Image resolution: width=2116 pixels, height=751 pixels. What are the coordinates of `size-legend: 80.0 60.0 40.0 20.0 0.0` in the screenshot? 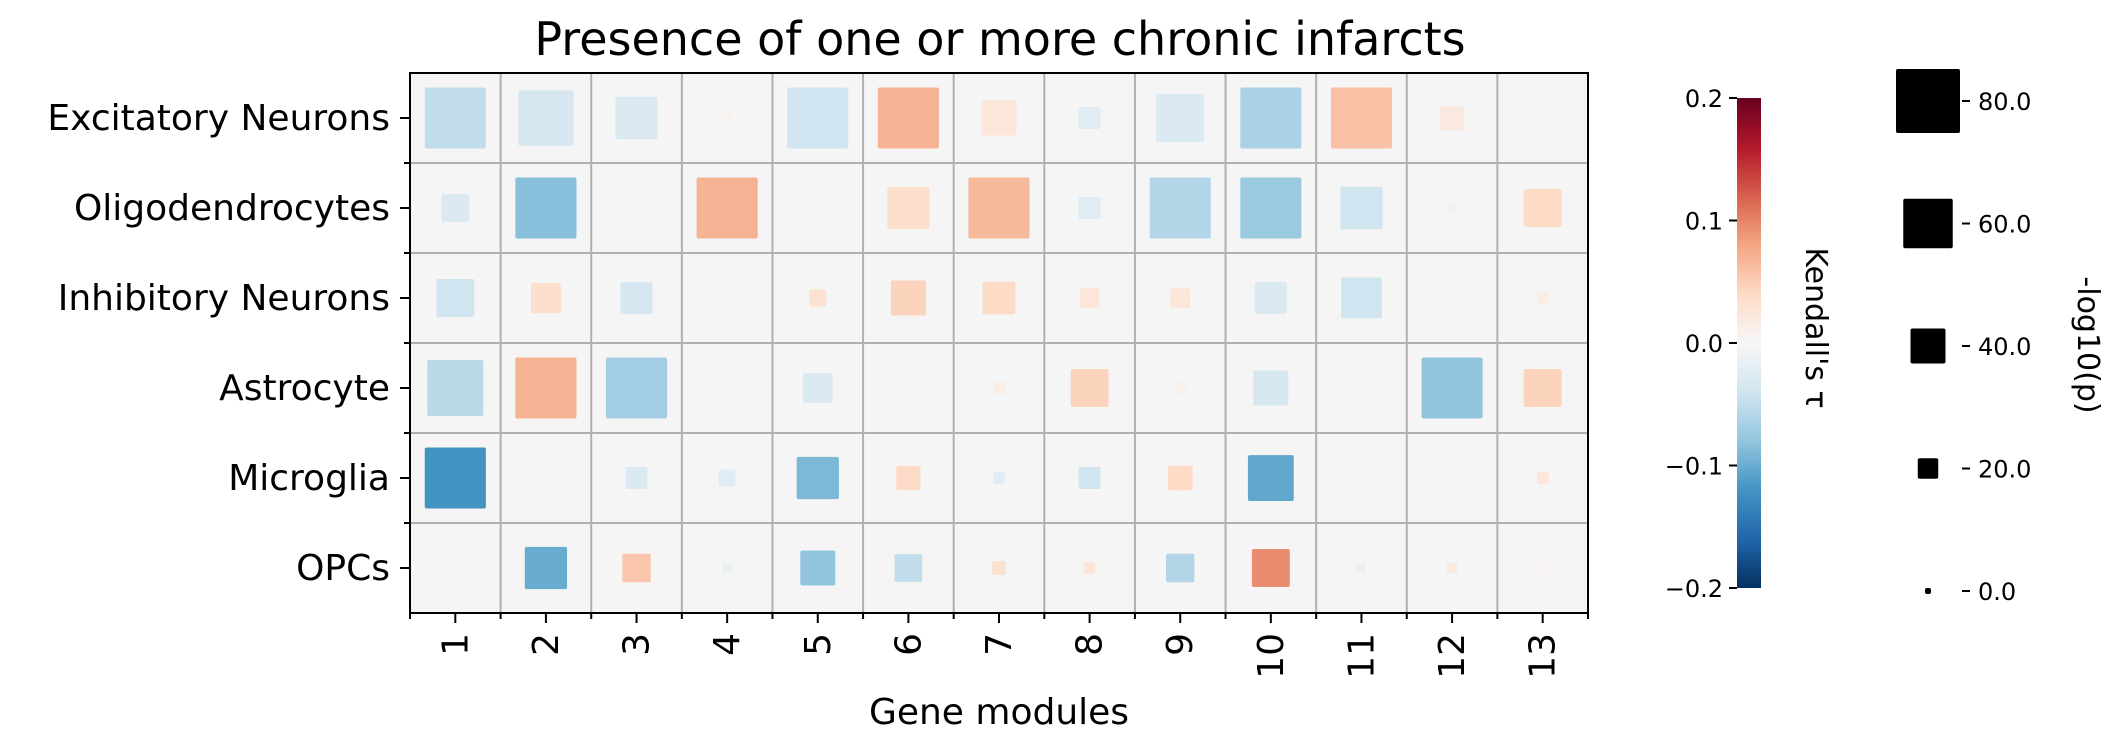 It's located at (1963, 337).